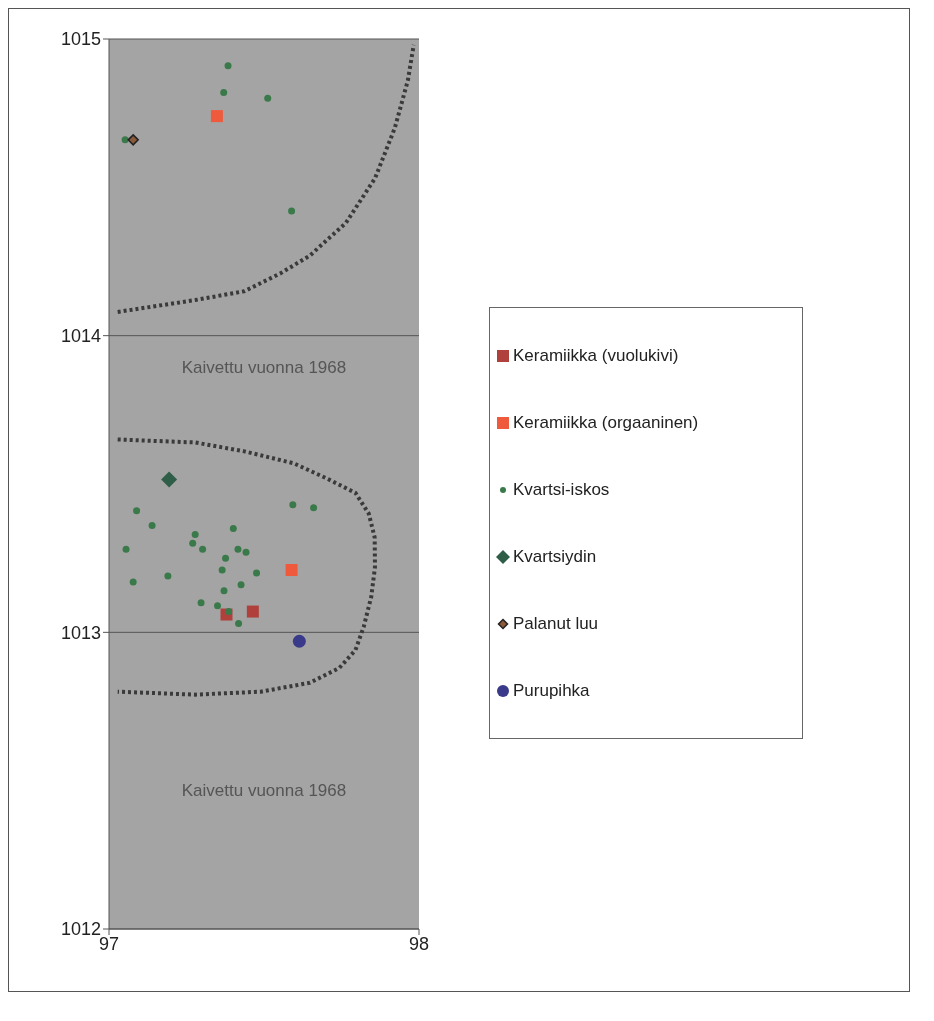 The height and width of the screenshot is (1021, 934). What do you see at coordinates (555, 556) in the screenshot?
I see `legend-label: Kvartsiydin` at bounding box center [555, 556].